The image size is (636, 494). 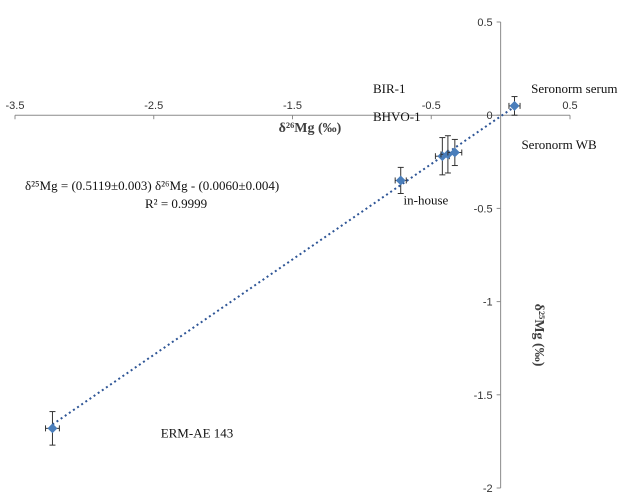 What do you see at coordinates (538, 335) in the screenshot?
I see `y-axis-title: δ²⁵Mg (‰)` at bounding box center [538, 335].